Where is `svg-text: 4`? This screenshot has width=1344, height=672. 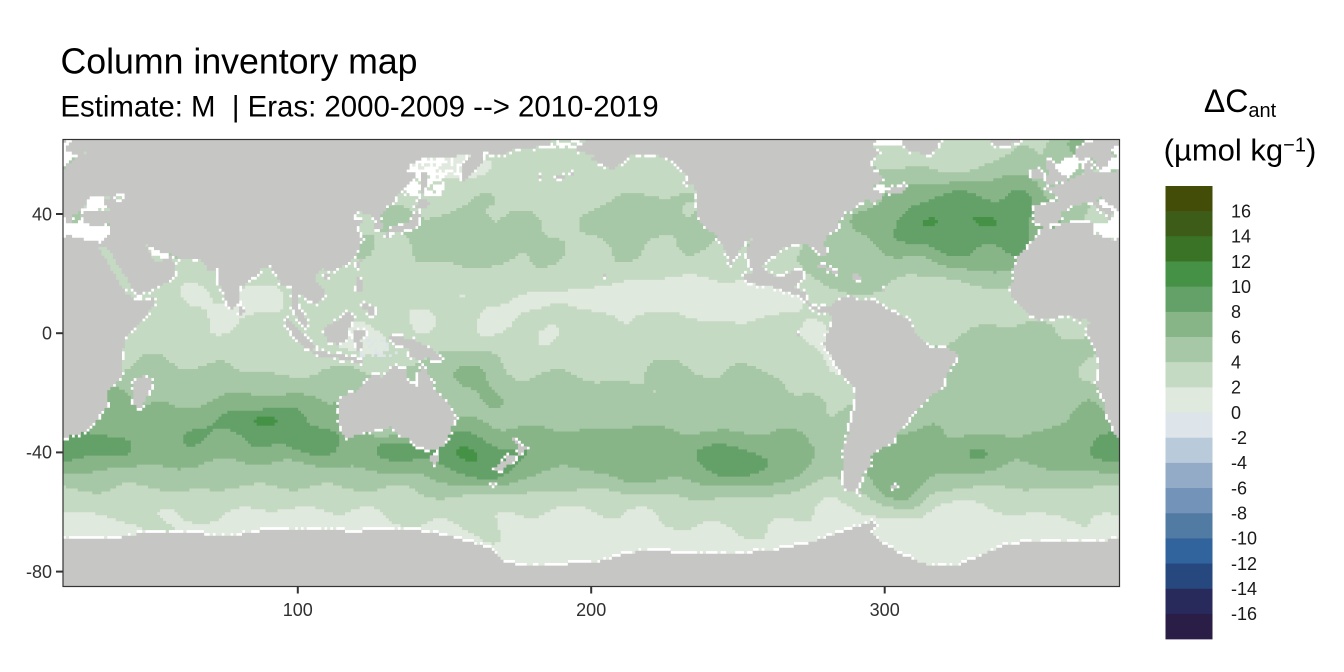 svg-text: 4 is located at coordinates (1236, 363).